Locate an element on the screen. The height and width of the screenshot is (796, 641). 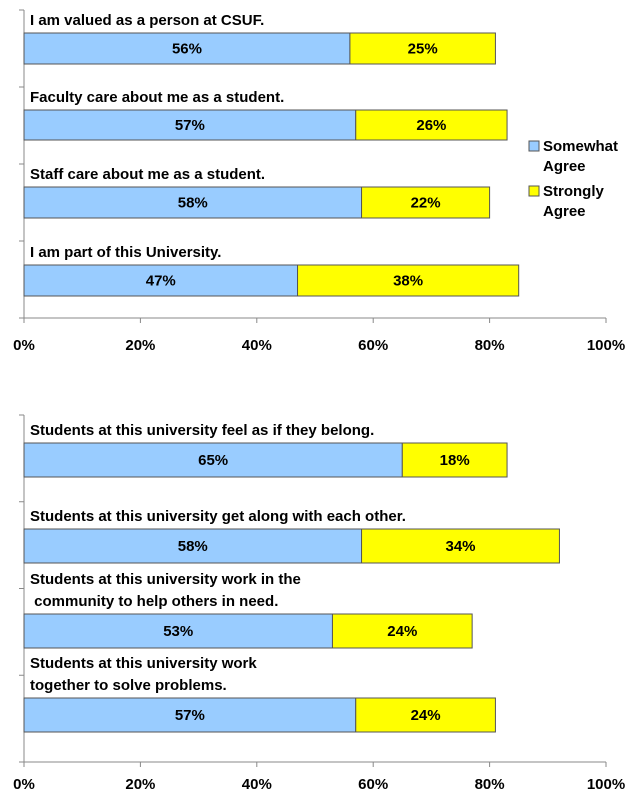
value-label: 38% is located at coordinates (408, 280).